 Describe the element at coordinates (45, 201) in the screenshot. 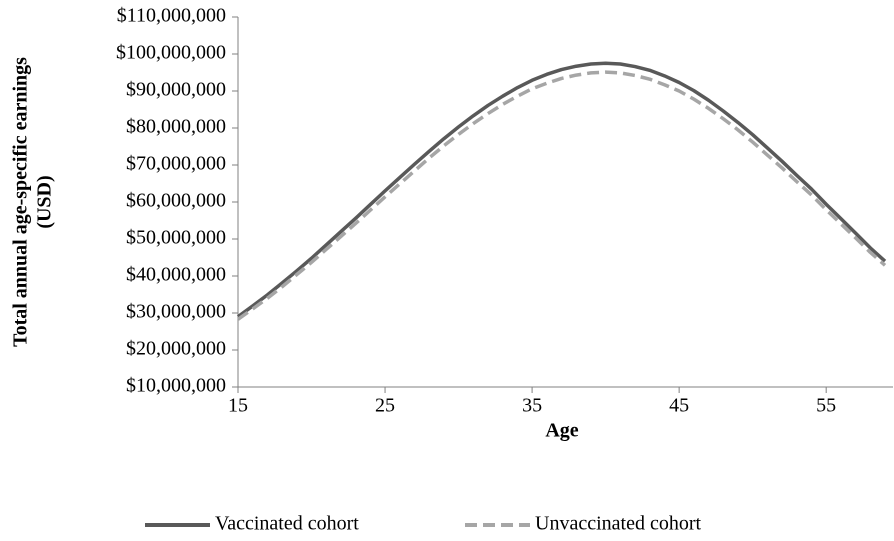

I see `y-axis-label-line: (USD)` at that location.